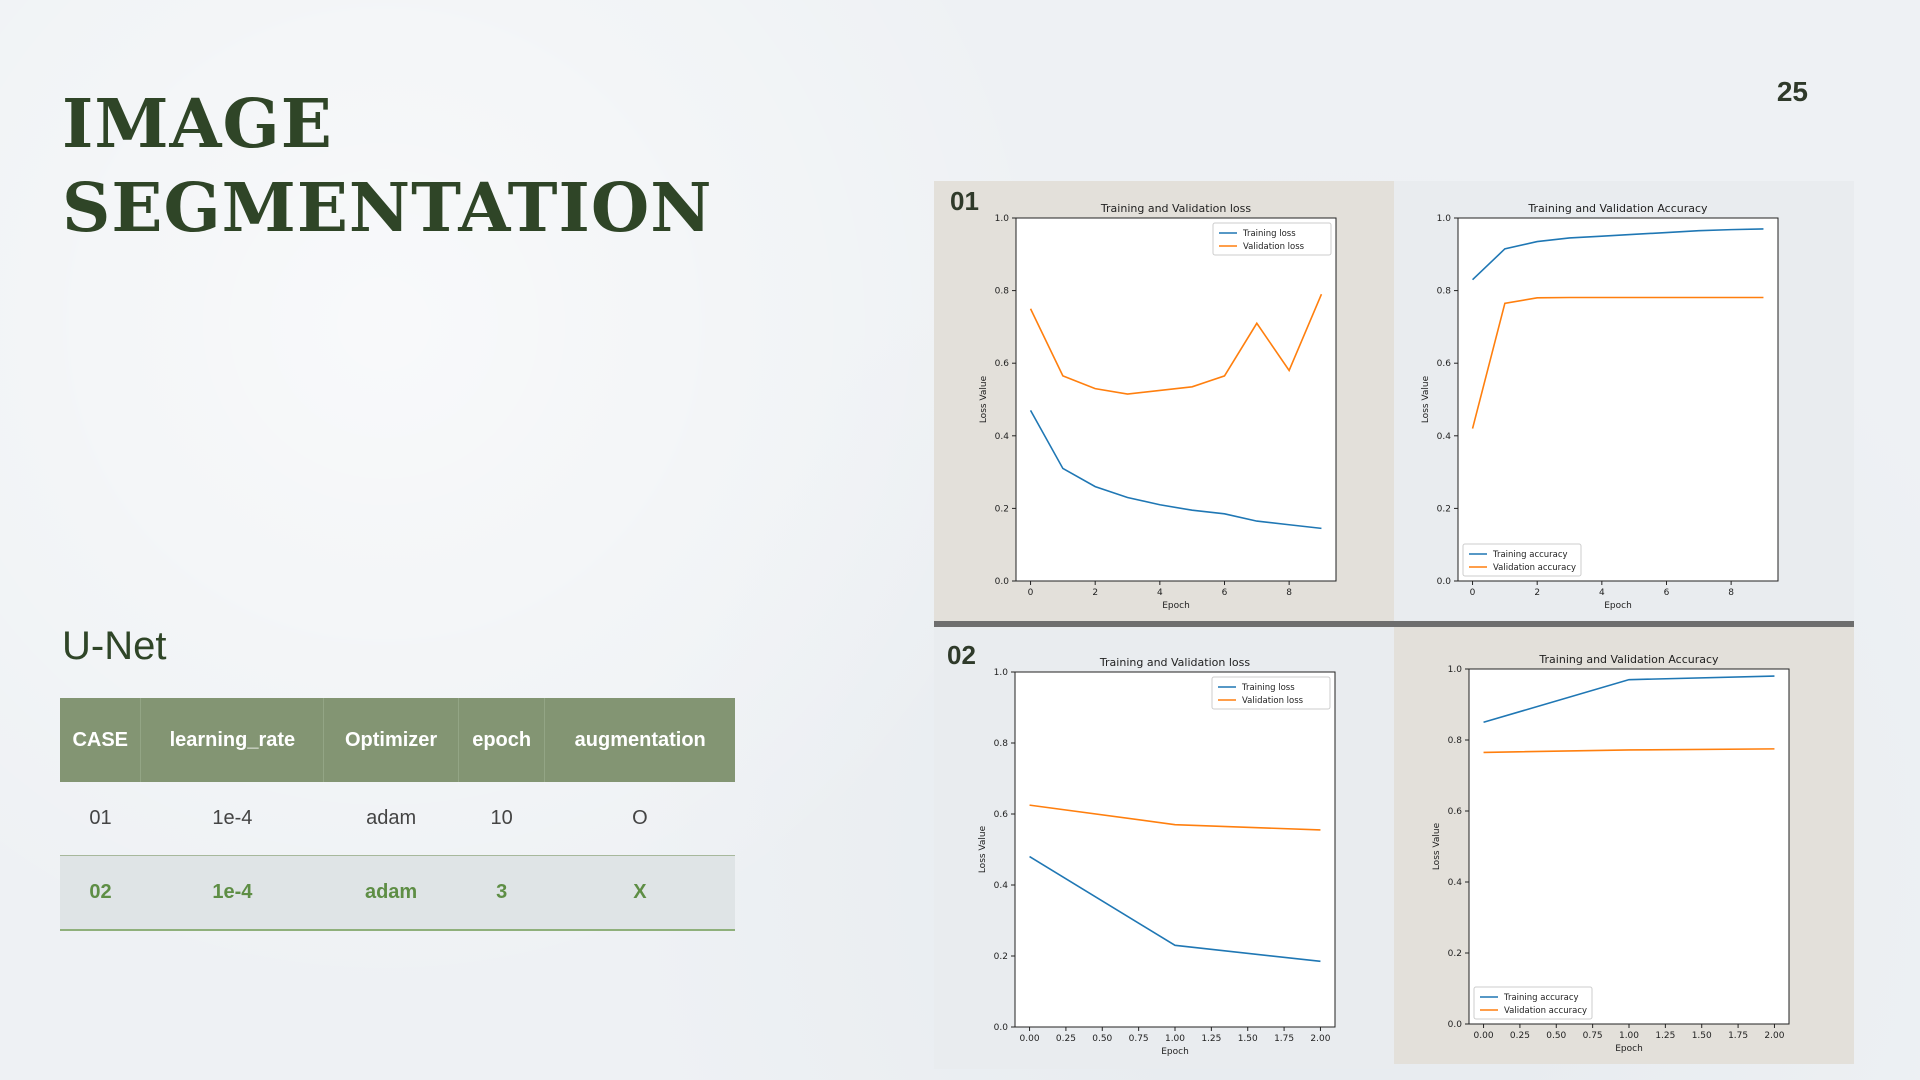  Describe the element at coordinates (1030, 1039) in the screenshot. I see `x-tick-label: 0.00` at that location.